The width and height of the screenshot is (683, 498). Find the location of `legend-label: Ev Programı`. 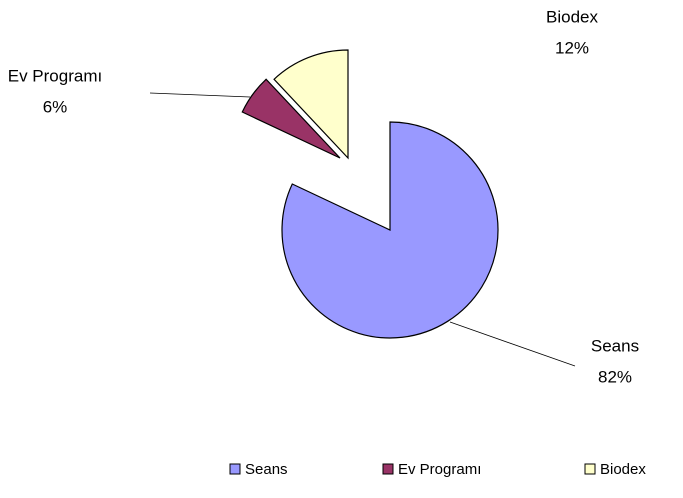

legend-label: Ev Programı is located at coordinates (439, 469).